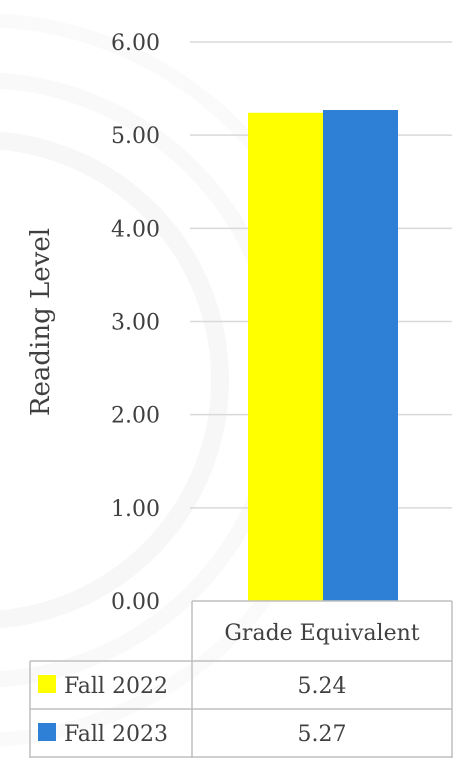 Image resolution: width=464 pixels, height=758 pixels. I want to click on y-tick-label: 0.00, so click(135, 602).